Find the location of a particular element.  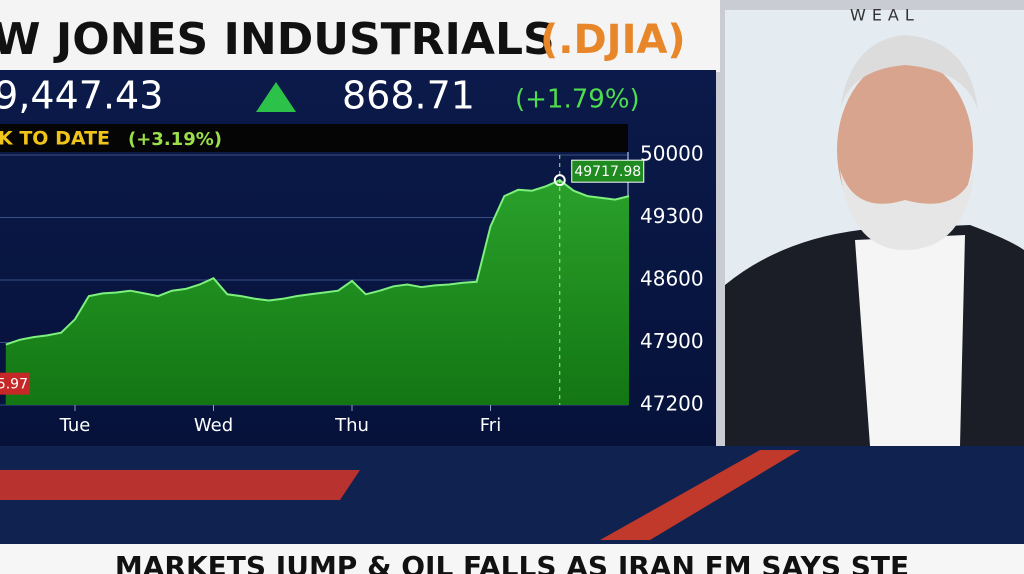

x-tick-label: Fri is located at coordinates (490, 425).